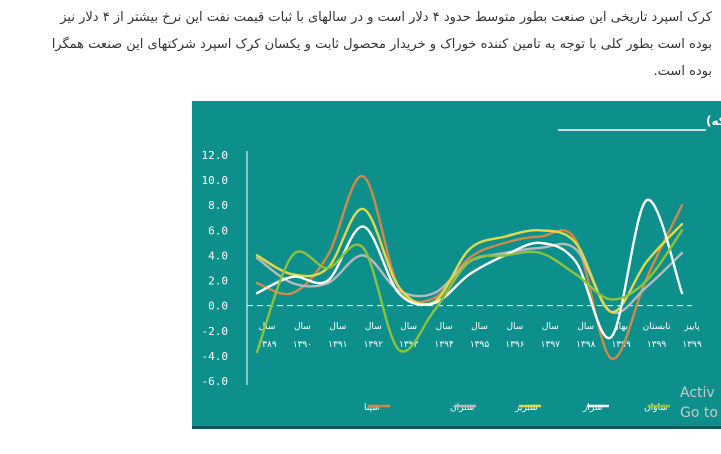  I want to click on watermark-line: Go to, so click(699, 413).